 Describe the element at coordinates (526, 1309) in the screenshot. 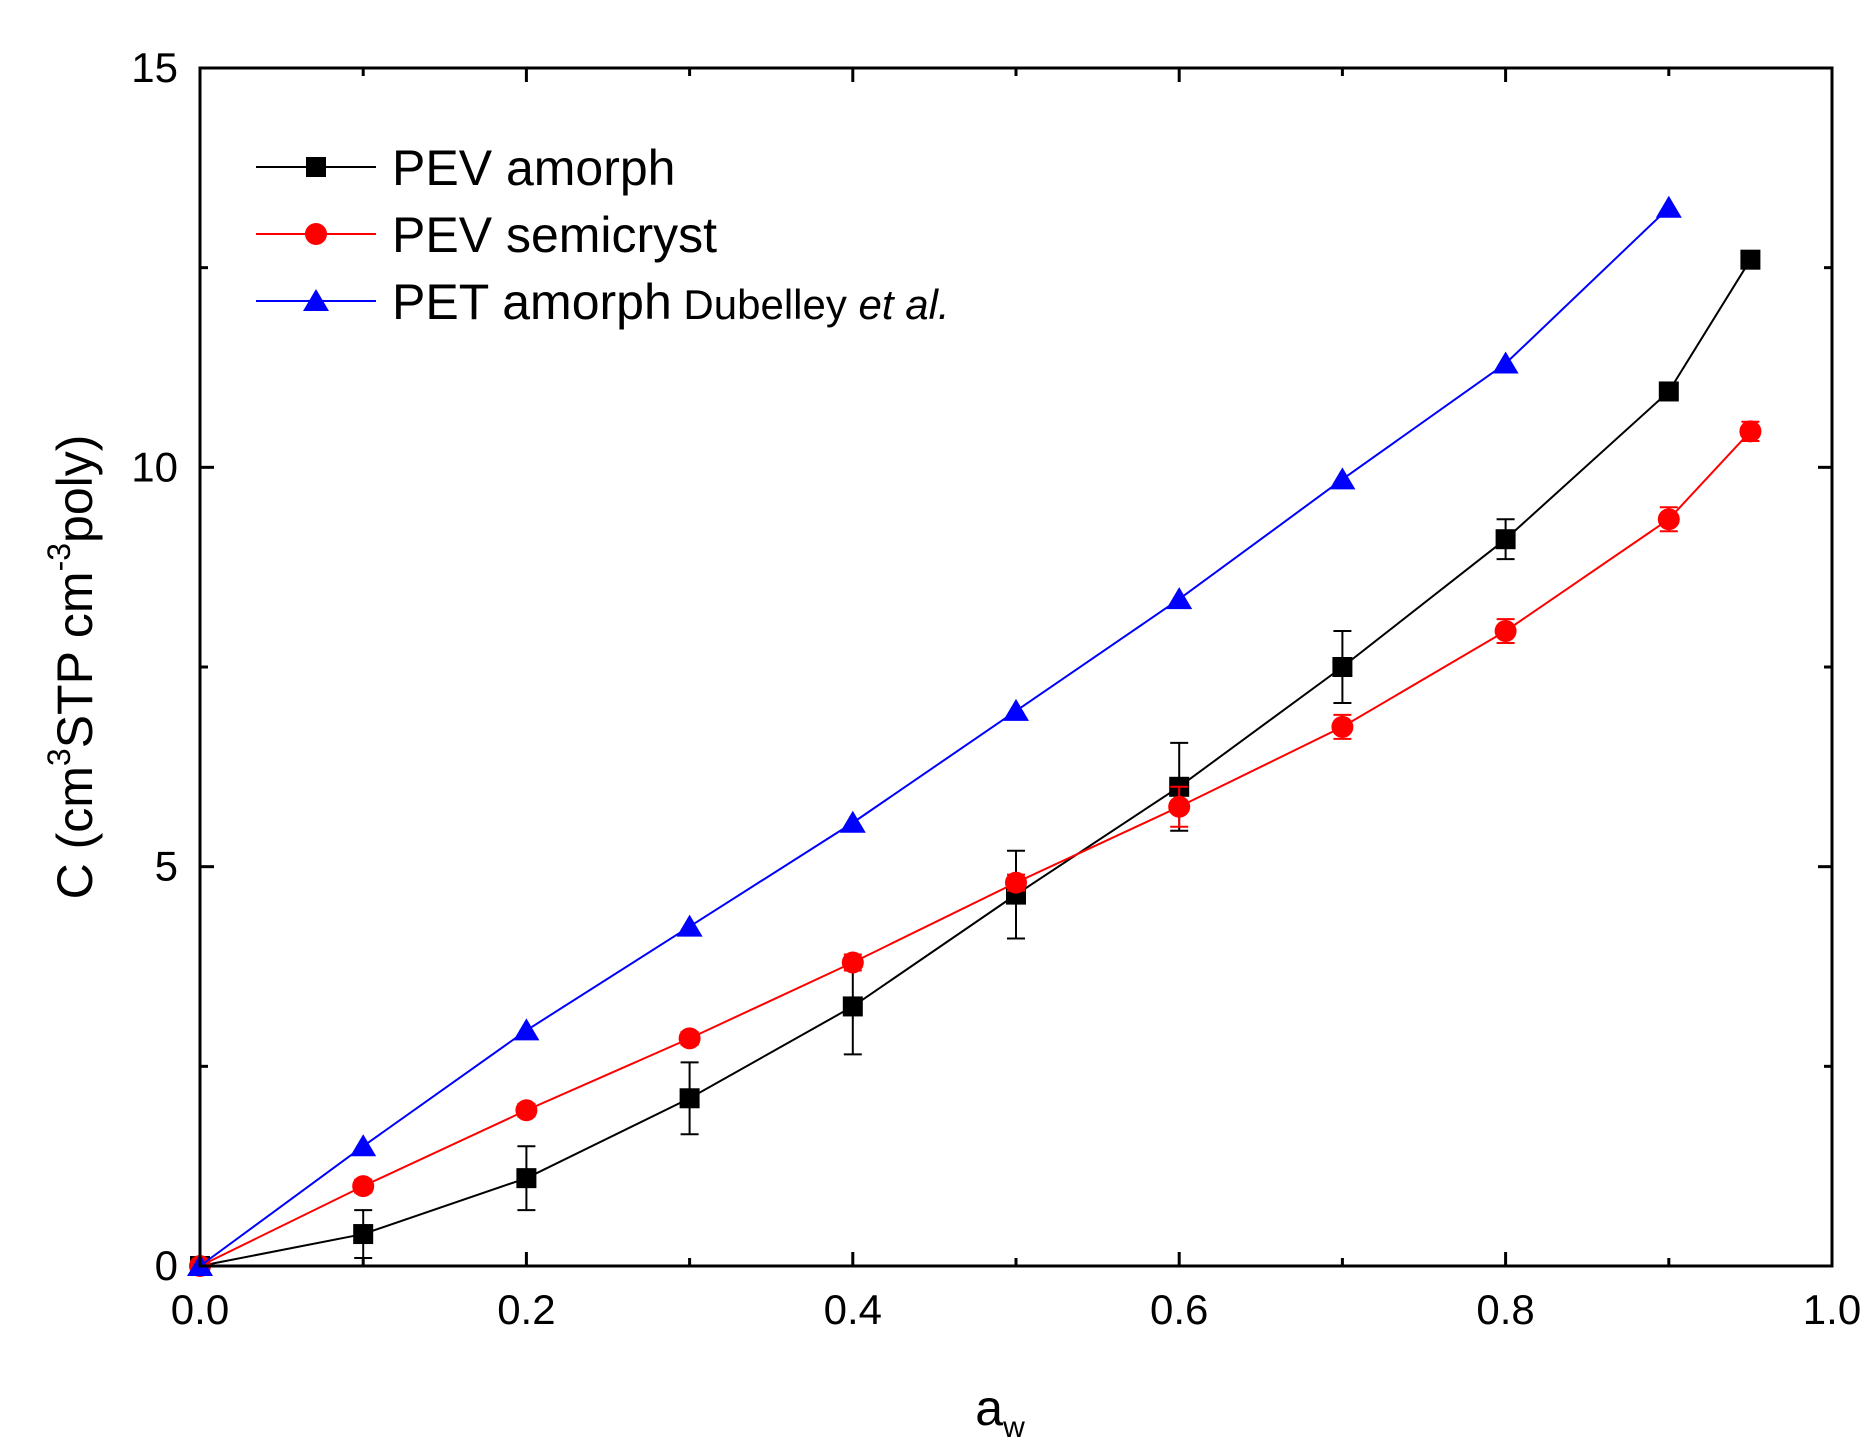

I see `x-tick-label: 0.2` at that location.